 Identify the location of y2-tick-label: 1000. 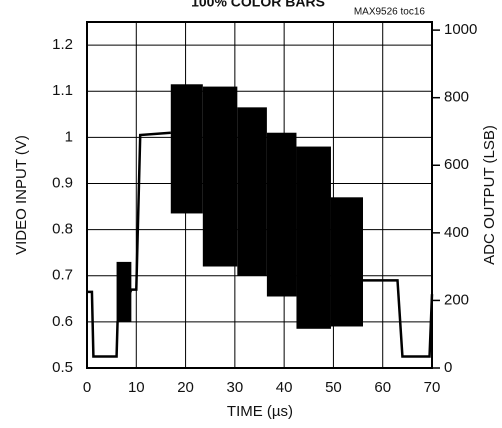
(460, 29).